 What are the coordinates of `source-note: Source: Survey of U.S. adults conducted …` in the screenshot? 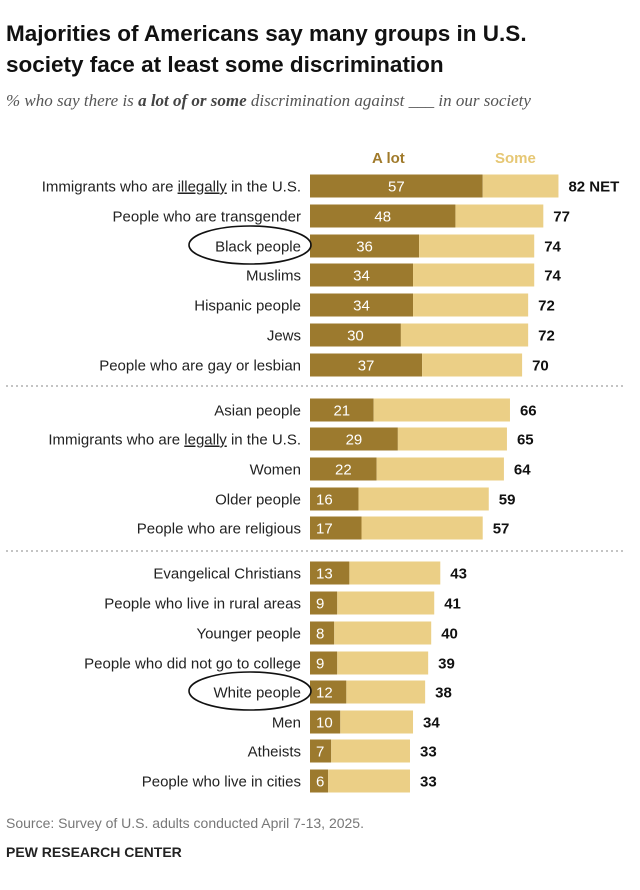 It's located at (185, 823).